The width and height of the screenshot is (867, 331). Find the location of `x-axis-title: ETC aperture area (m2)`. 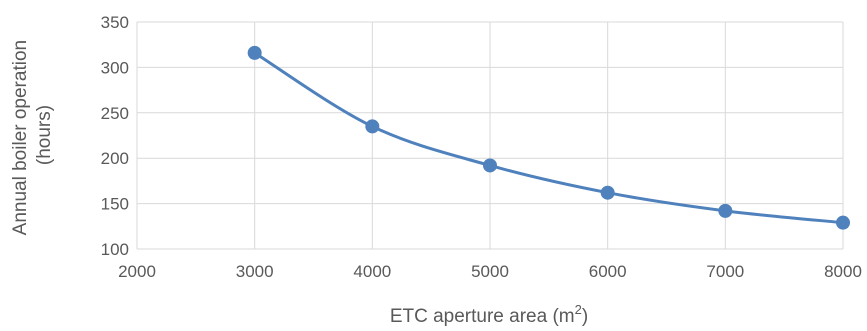

x-axis-title: ETC aperture area (m2) is located at coordinates (489, 314).